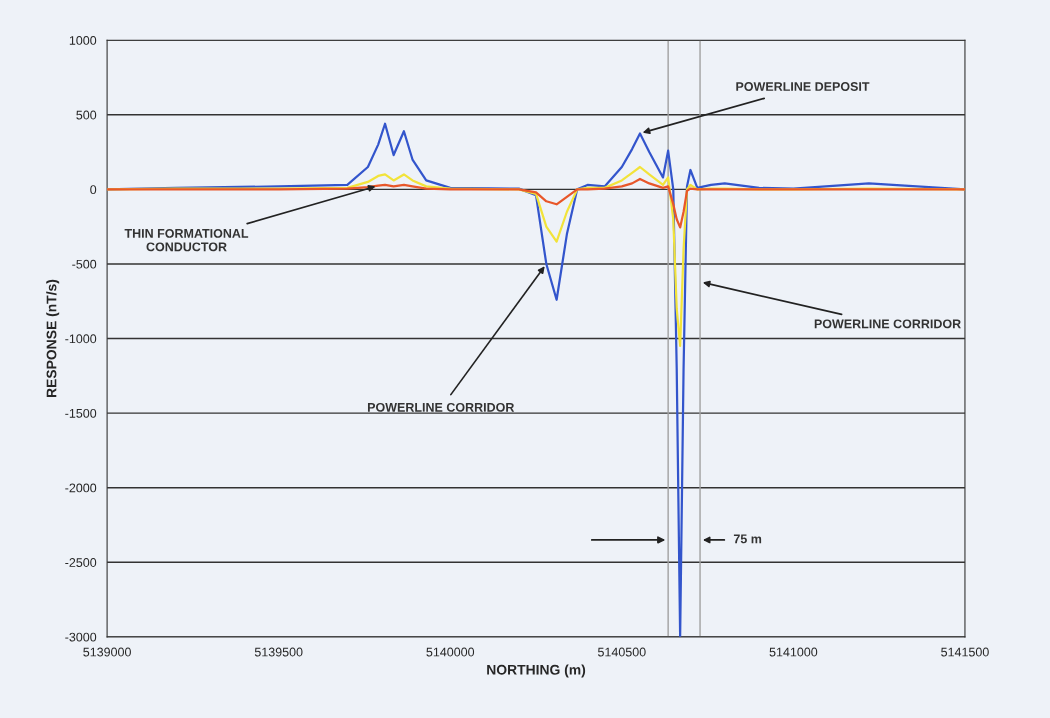 Image resolution: width=1050 pixels, height=718 pixels. Describe the element at coordinates (81, 488) in the screenshot. I see `y-tick-label: -2000` at that location.